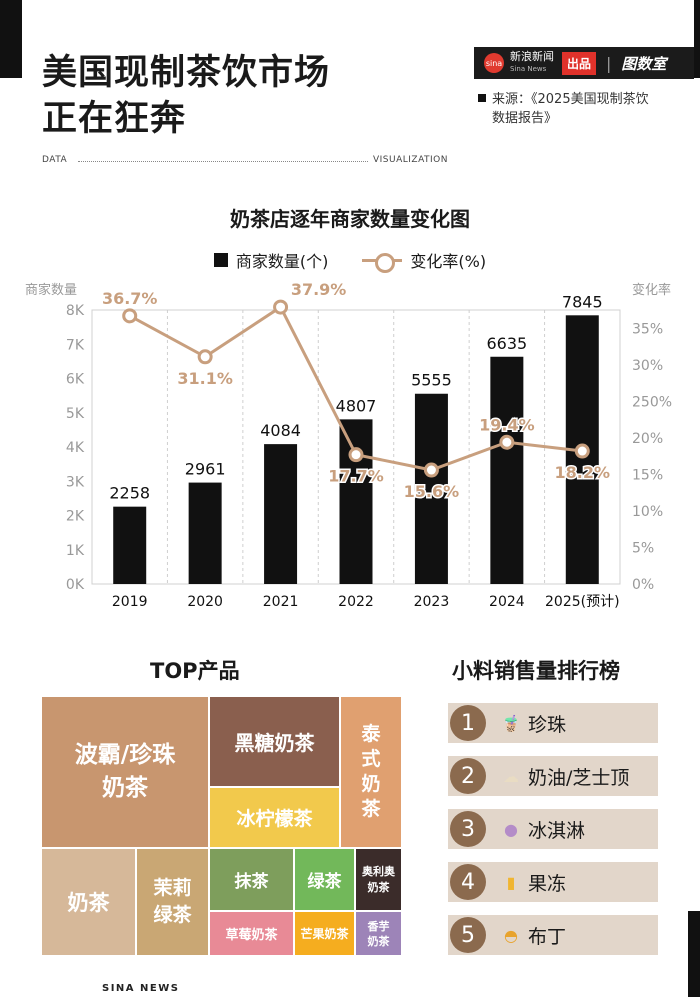  What do you see at coordinates (75, 551) in the screenshot?
I see `y-tick-left: 1K` at bounding box center [75, 551].